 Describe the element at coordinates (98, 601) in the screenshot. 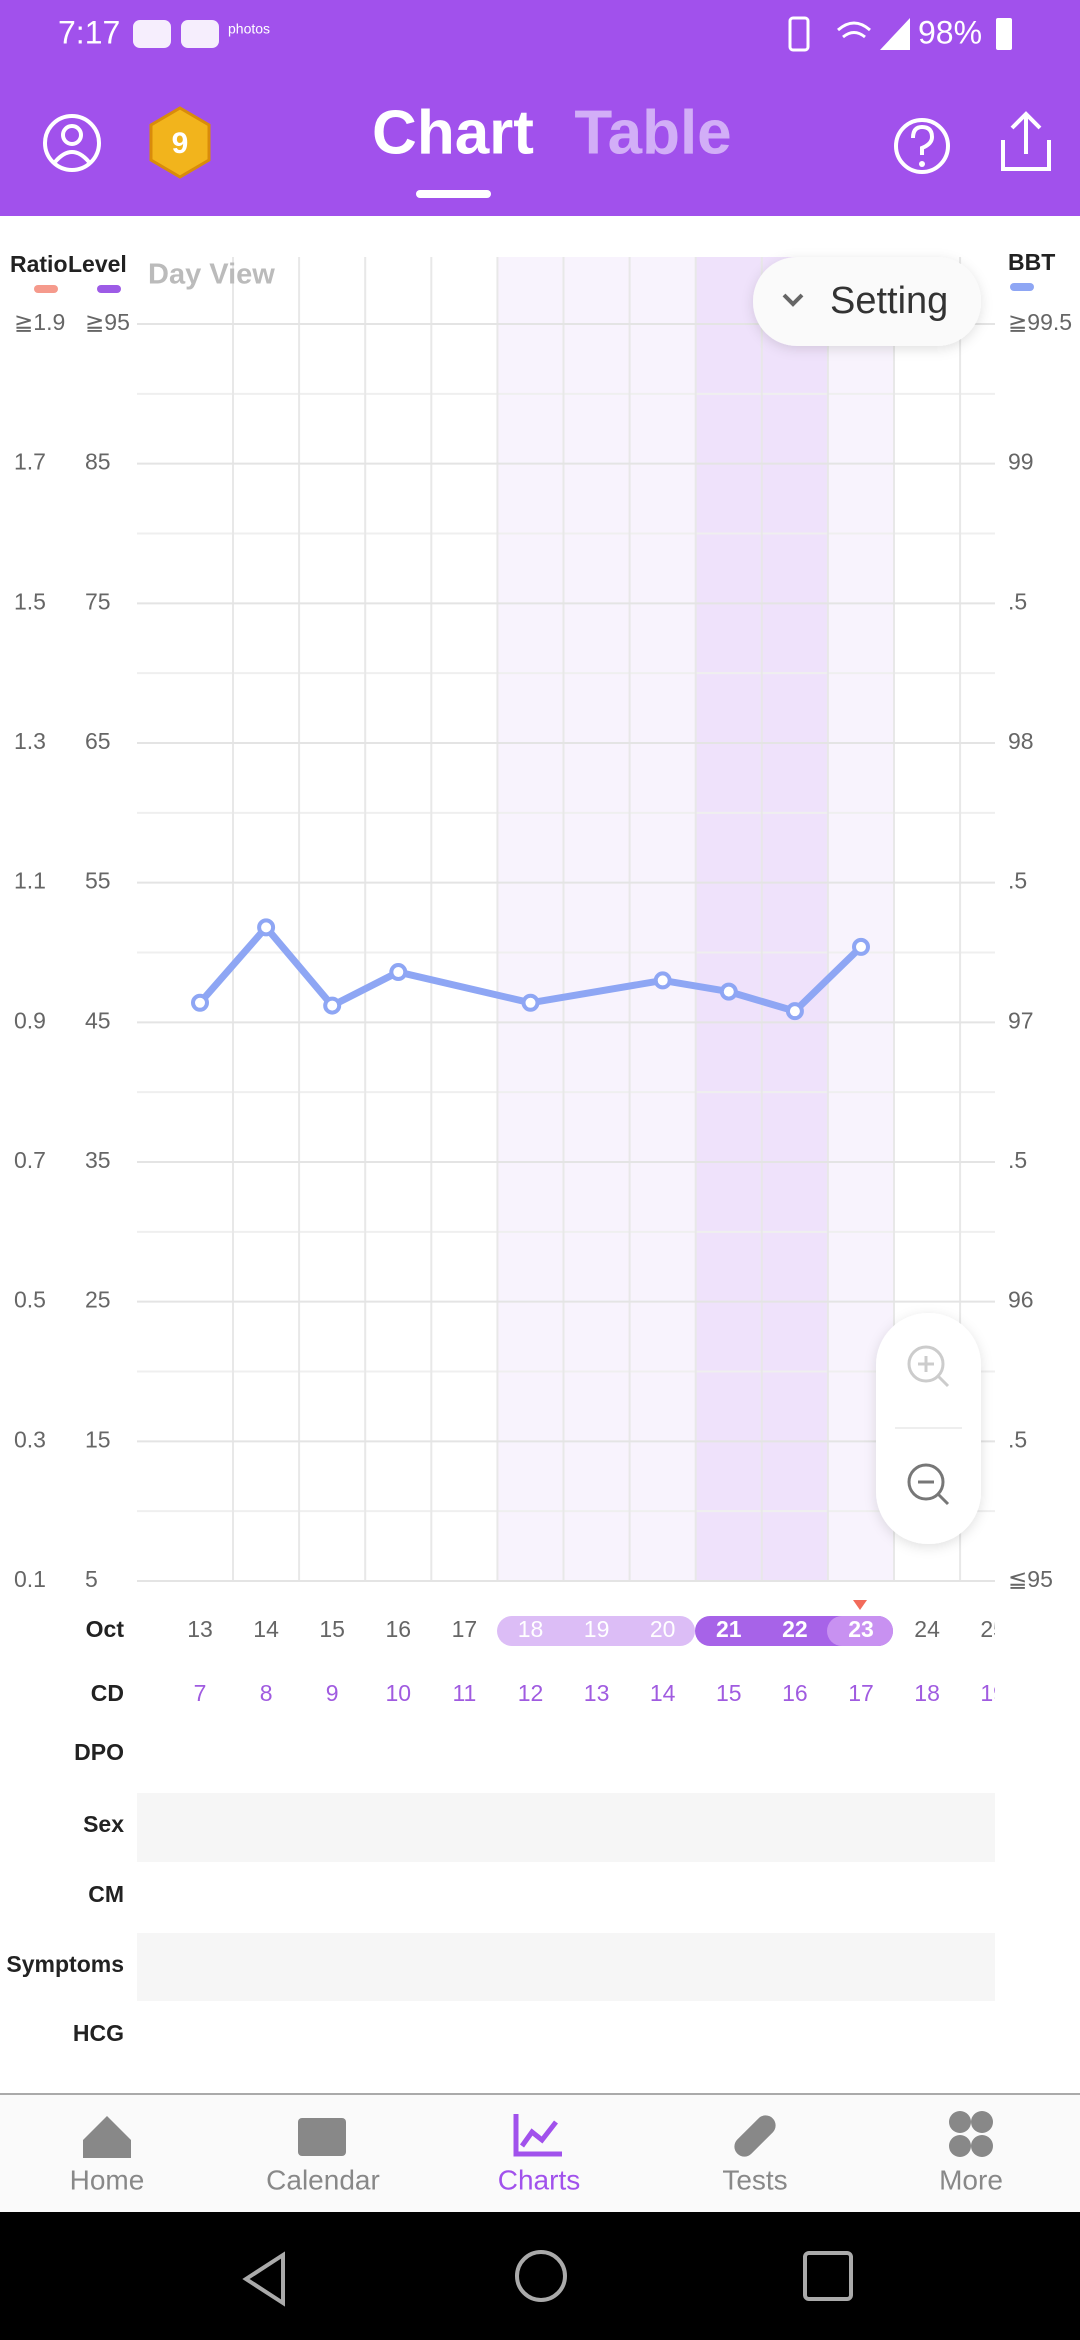

I see `level-tick-label: 75` at that location.